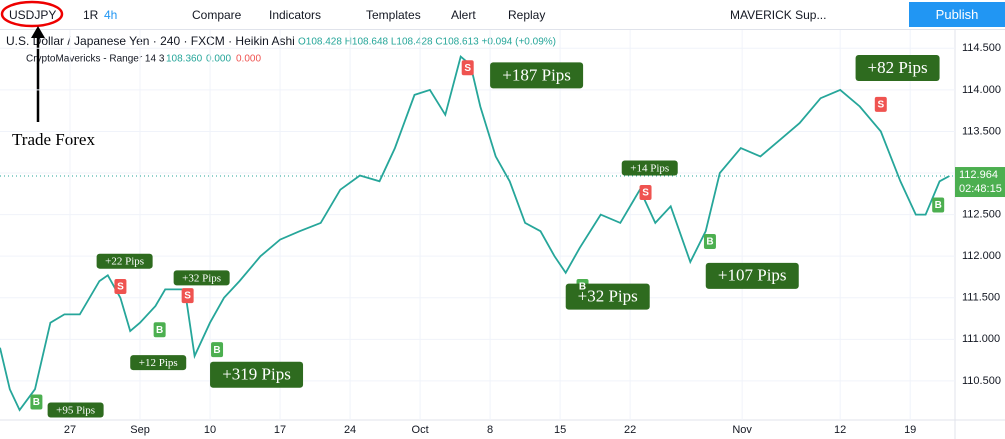 The height and width of the screenshot is (439, 1005). What do you see at coordinates (420, 430) in the screenshot?
I see `x-tick-label: Oct` at bounding box center [420, 430].